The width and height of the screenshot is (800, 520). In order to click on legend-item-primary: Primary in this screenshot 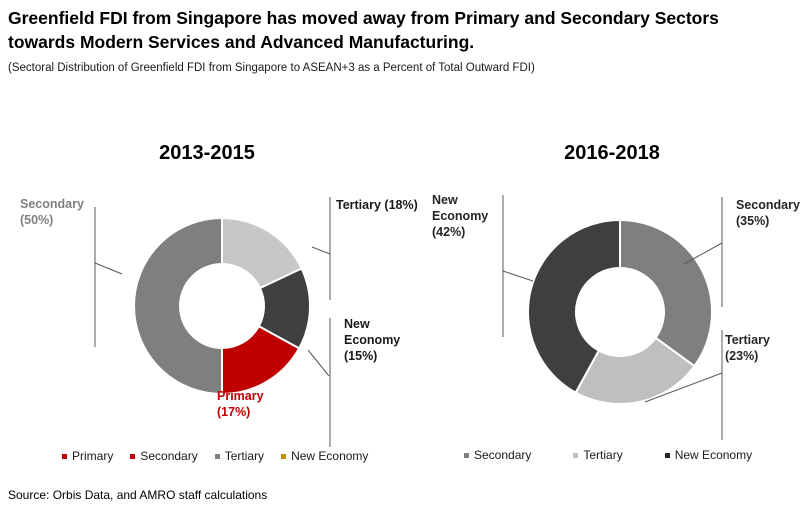, I will do `click(87, 456)`.